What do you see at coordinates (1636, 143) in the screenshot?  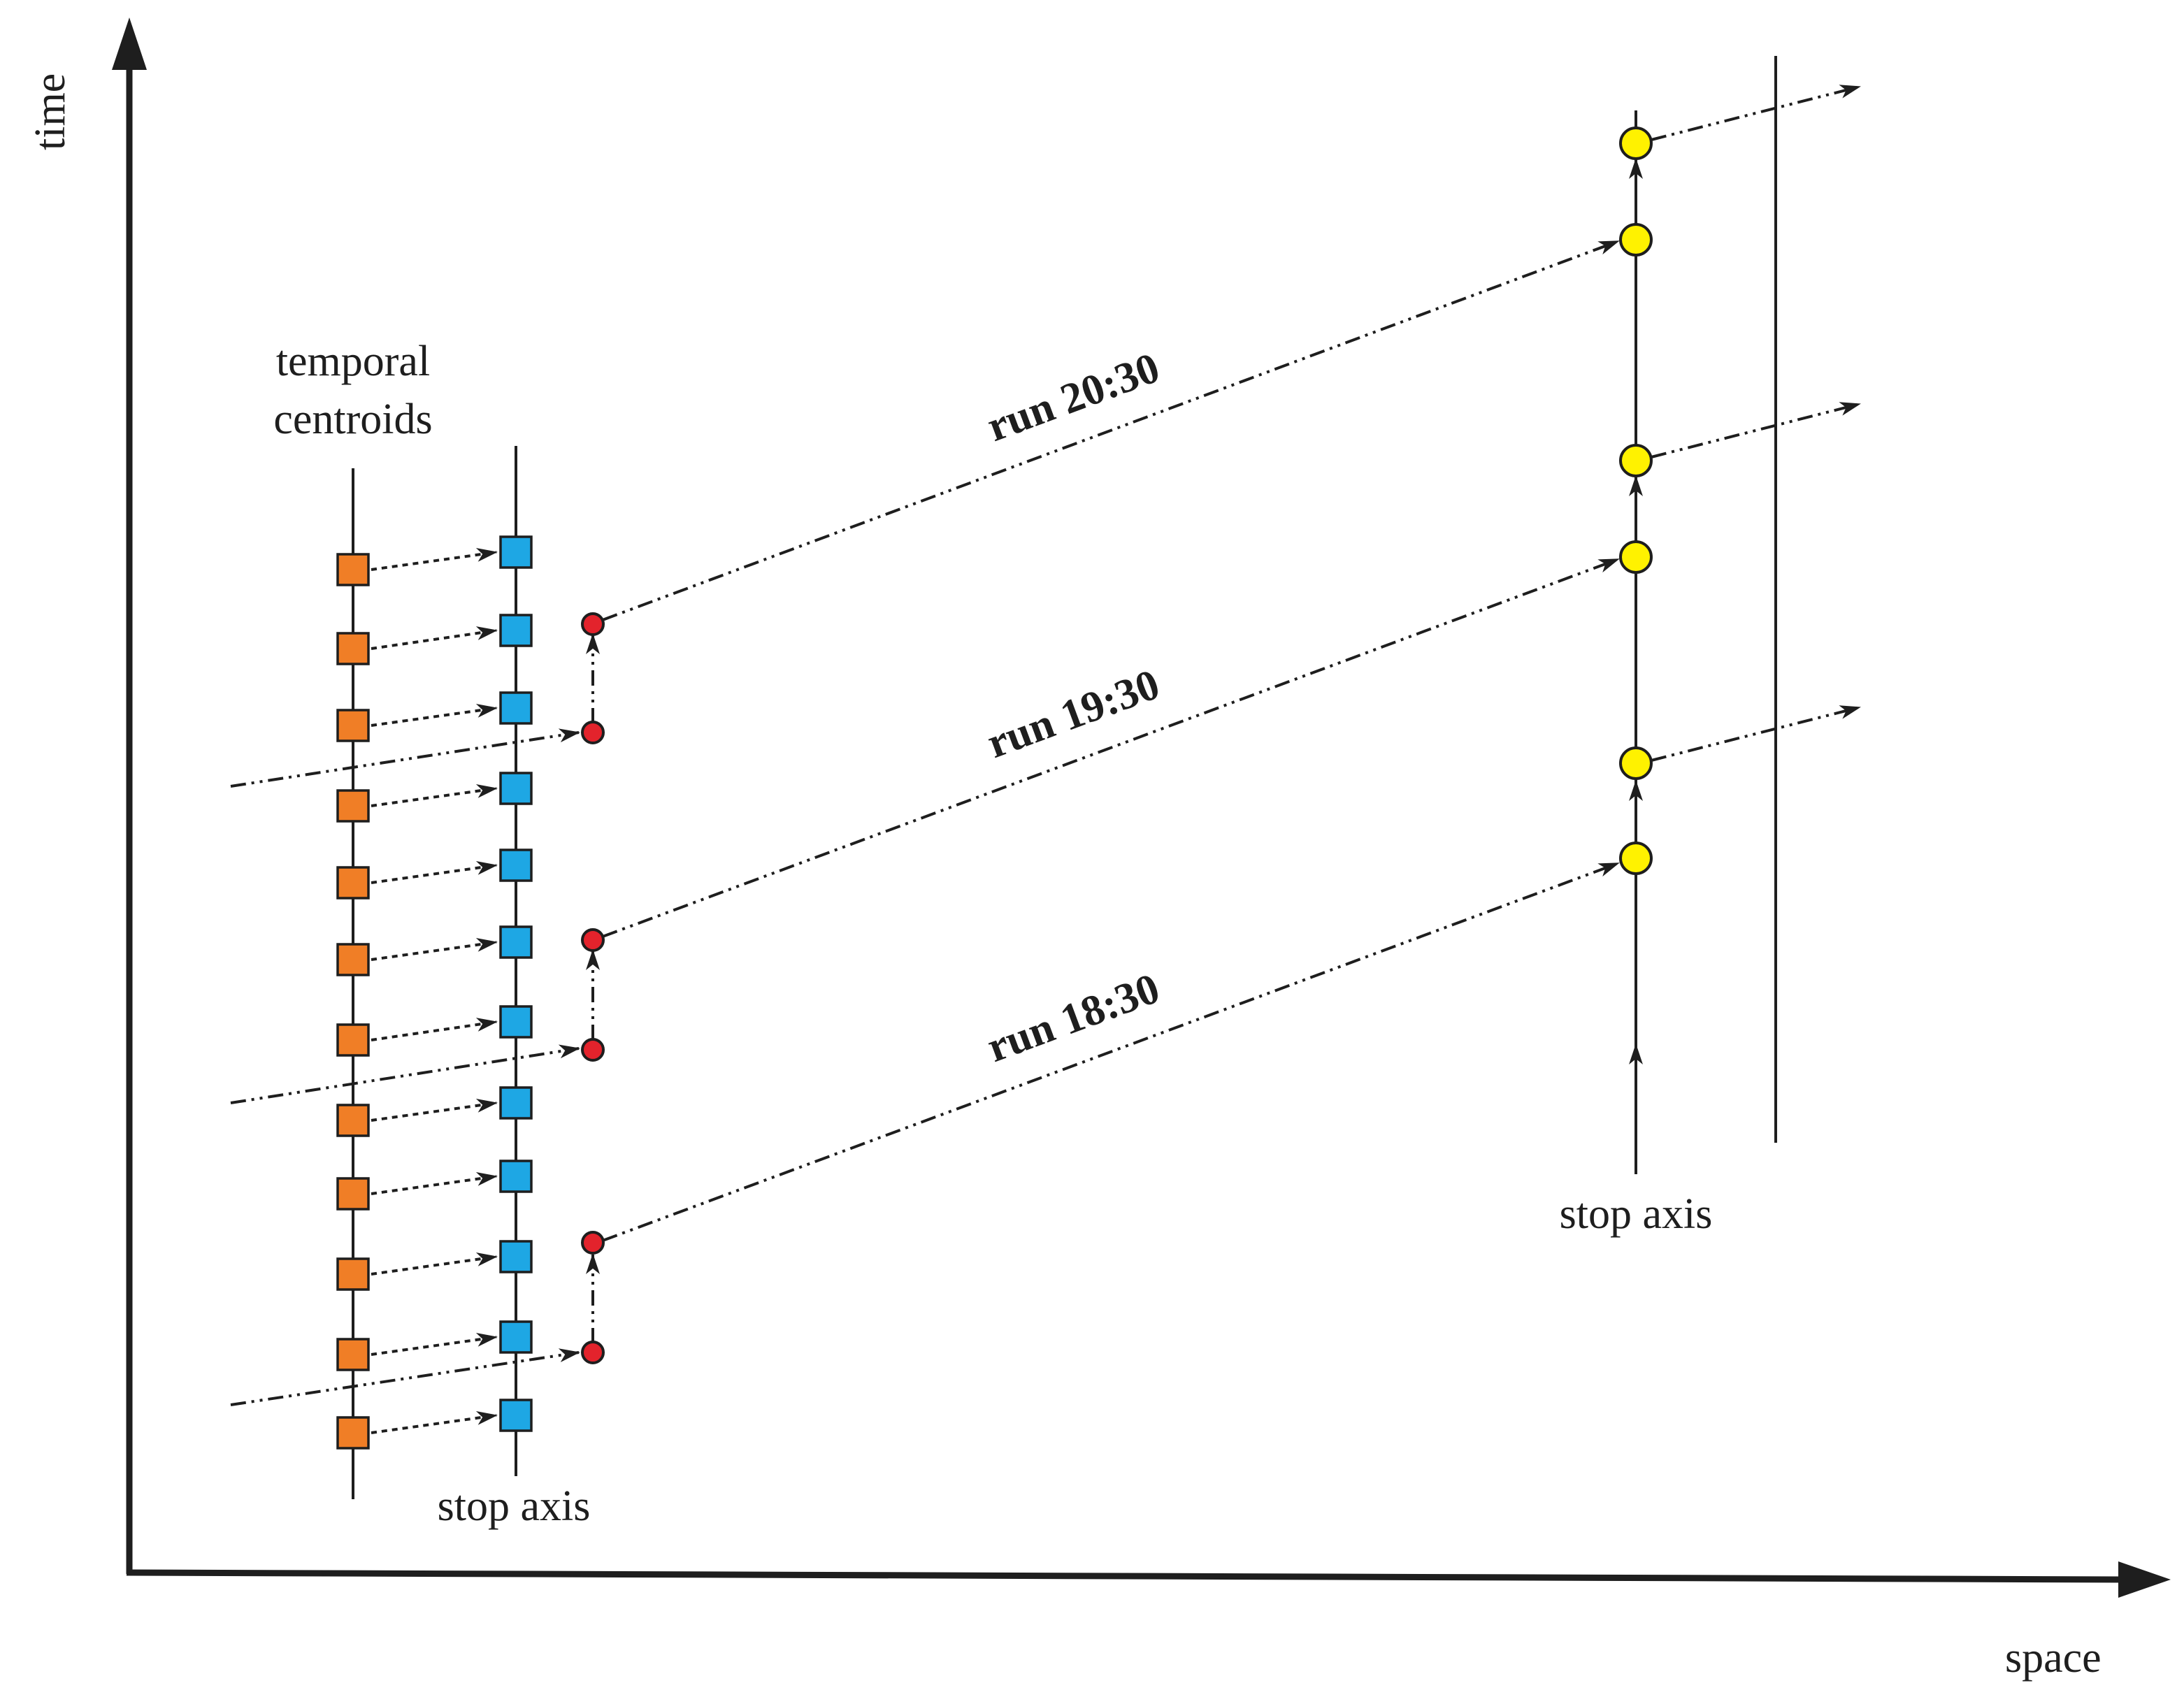 I see `arrival-point-2030-dep` at bounding box center [1636, 143].